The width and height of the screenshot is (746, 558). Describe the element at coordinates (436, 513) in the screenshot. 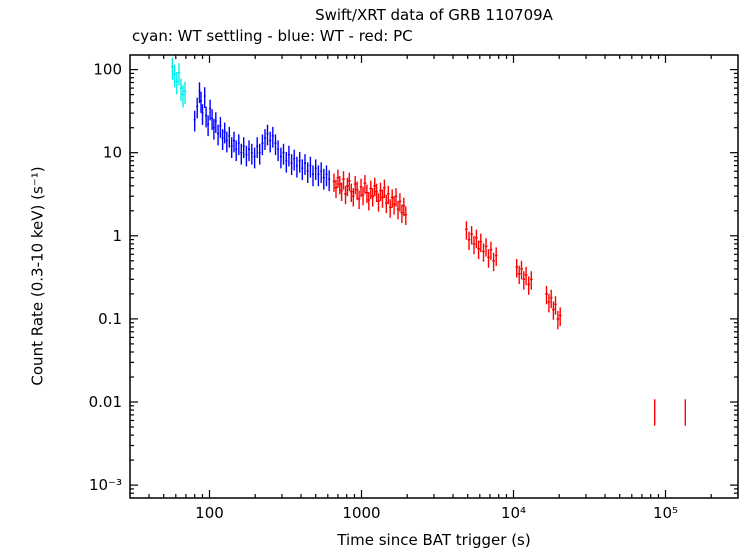

I see `x-tick-labels: 100 1000 10⁴ 10⁵` at that location.